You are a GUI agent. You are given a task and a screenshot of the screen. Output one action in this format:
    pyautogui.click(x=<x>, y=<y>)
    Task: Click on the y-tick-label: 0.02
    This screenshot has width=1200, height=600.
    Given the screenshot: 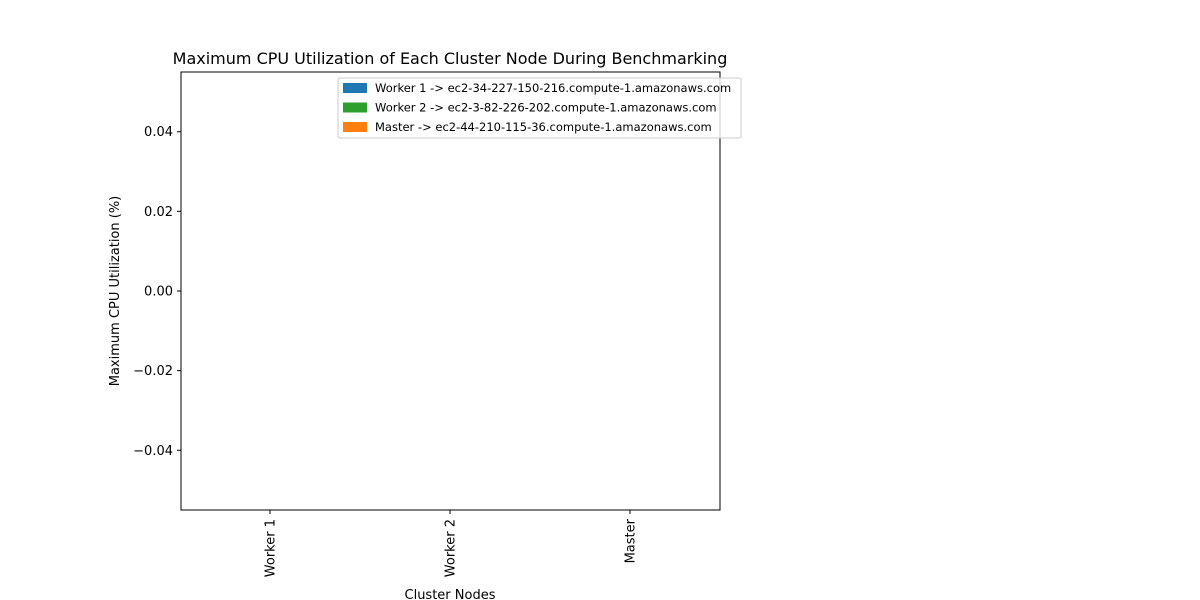 What is the action you would take?
    pyautogui.click(x=158, y=212)
    